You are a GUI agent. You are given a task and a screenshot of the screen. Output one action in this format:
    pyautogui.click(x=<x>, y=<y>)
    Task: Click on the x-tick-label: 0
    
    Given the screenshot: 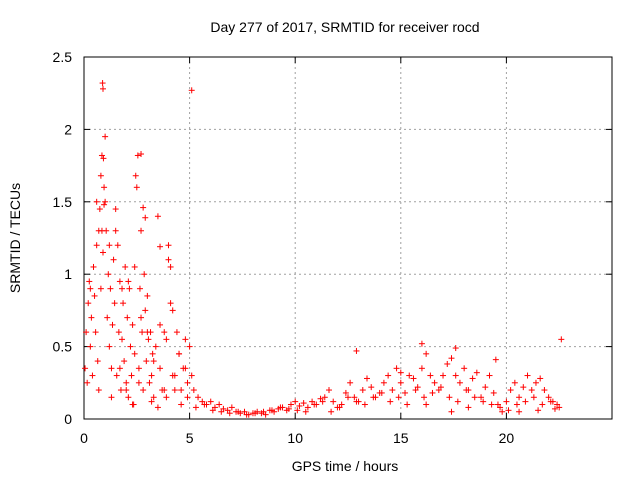 What is the action you would take?
    pyautogui.click(x=84, y=438)
    